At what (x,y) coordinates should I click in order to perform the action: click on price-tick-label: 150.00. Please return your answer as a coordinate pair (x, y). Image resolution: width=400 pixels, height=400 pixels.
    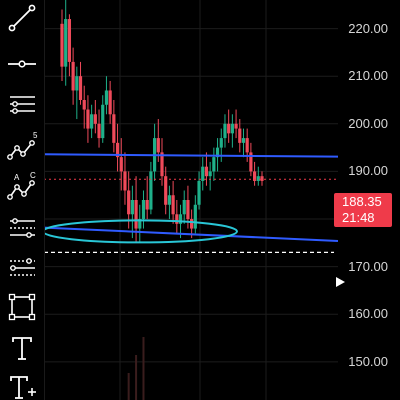
    Looking at the image, I should click on (368, 361).